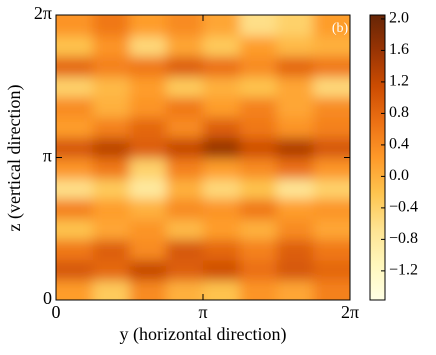 Image resolution: width=436 pixels, height=355 pixels. Describe the element at coordinates (56, 312) in the screenshot. I see `x-tick-label: 0` at that location.